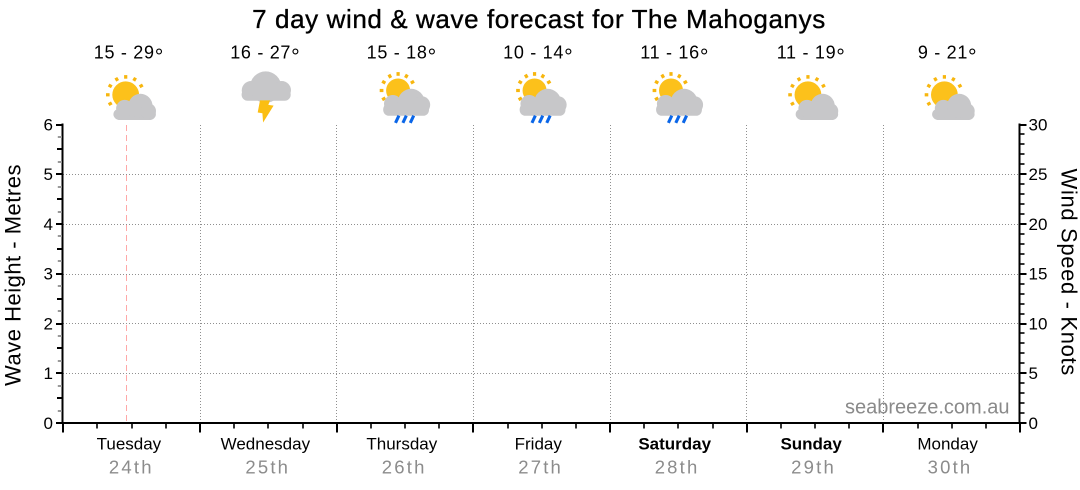 The height and width of the screenshot is (490, 1080). Describe the element at coordinates (48, 224) in the screenshot. I see `svg-text: 4` at that location.